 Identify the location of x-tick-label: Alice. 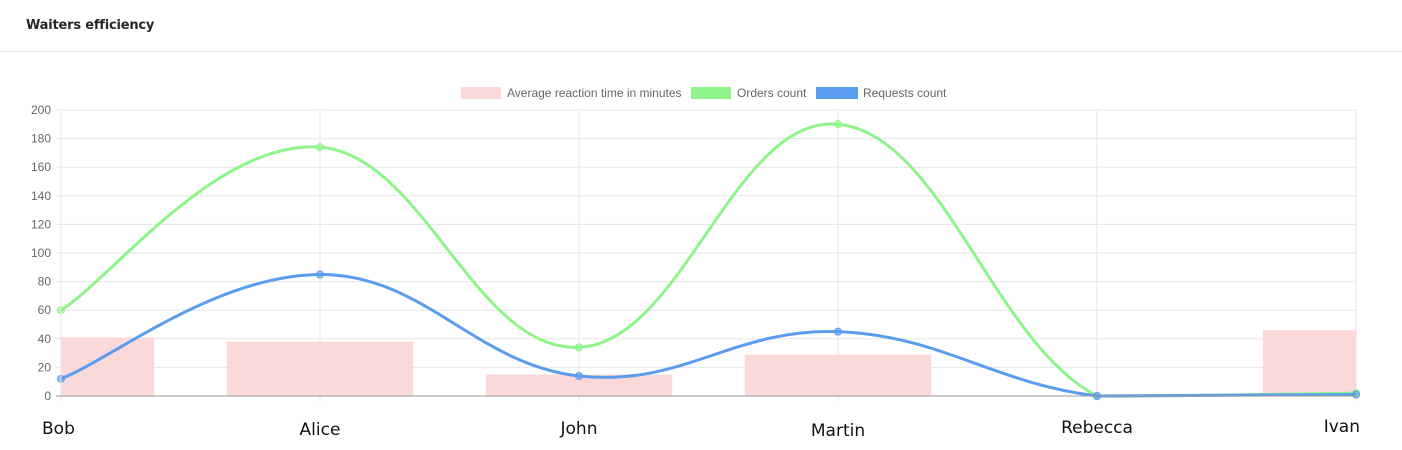
(320, 430).